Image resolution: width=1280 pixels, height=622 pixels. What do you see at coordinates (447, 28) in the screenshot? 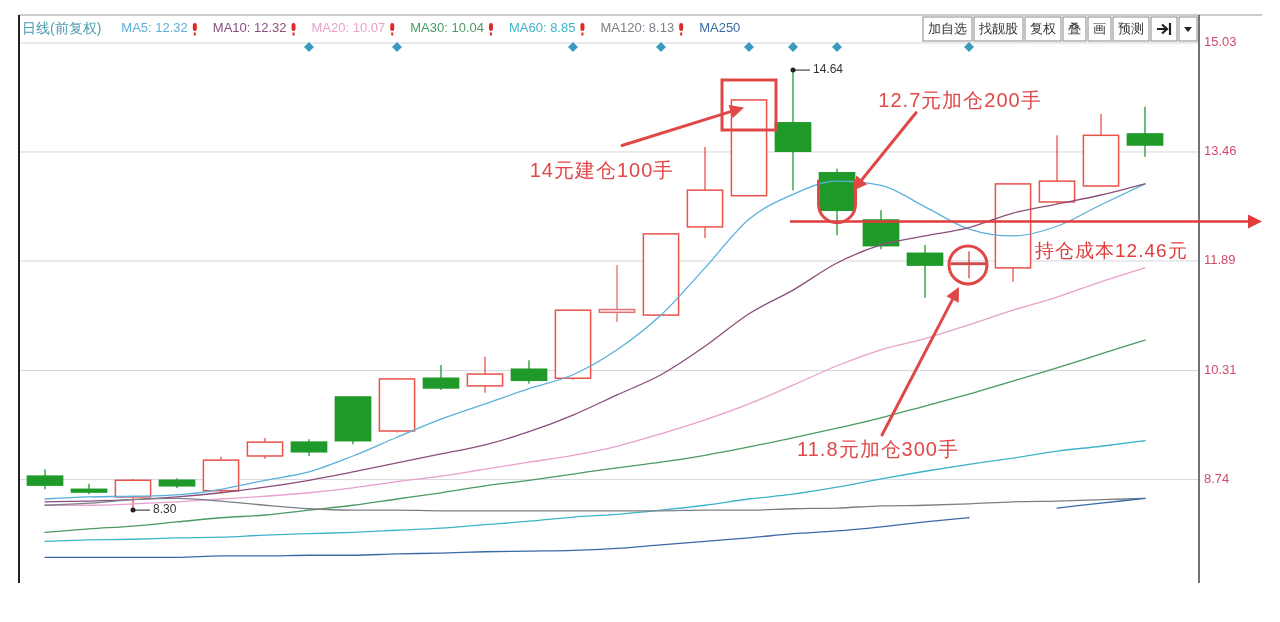
I see `text: MA30: 10.04` at bounding box center [447, 28].